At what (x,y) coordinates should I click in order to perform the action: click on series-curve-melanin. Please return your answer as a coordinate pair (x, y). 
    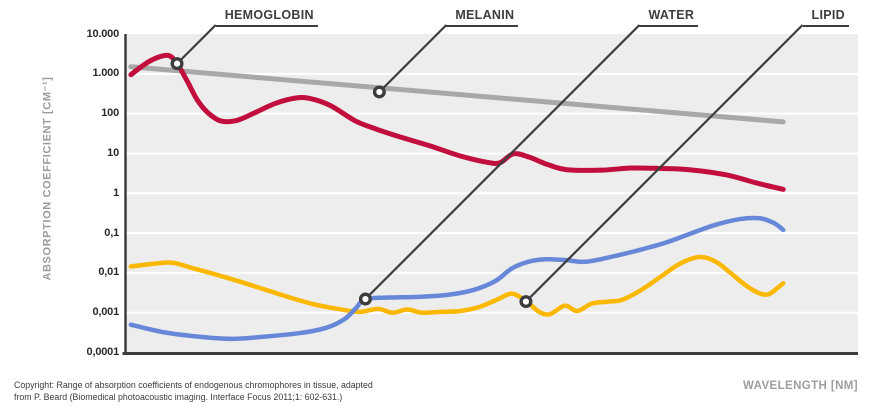
    Looking at the image, I should click on (457, 94).